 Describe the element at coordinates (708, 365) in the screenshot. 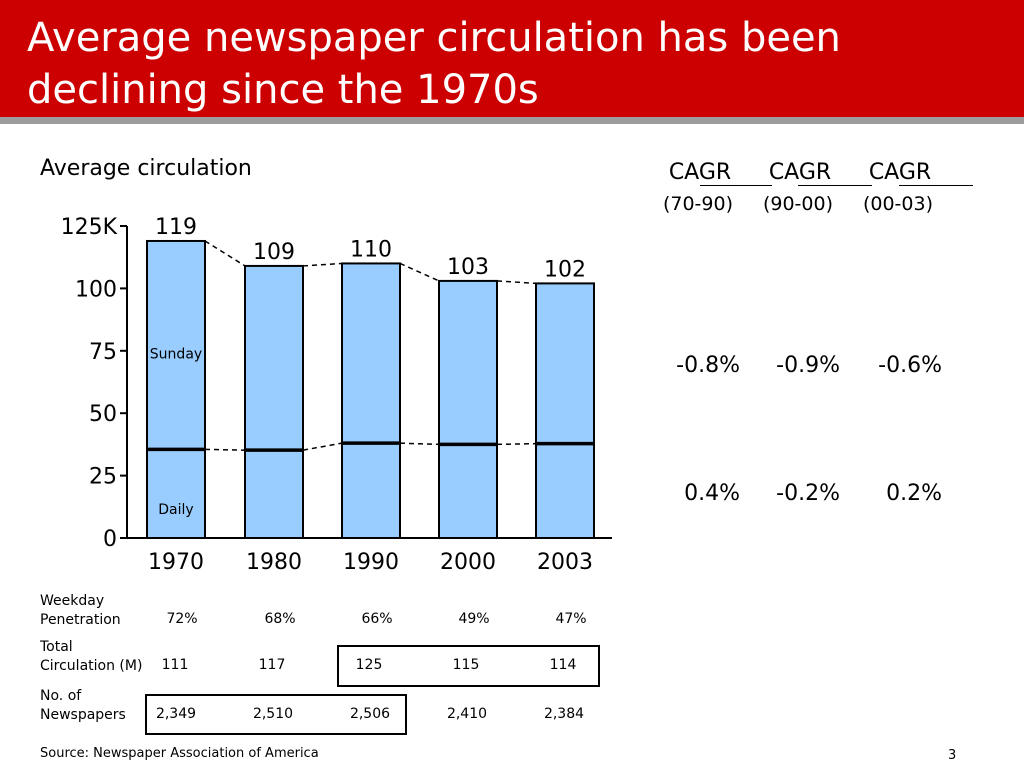

I see `cagr-sunday-1: -0.8%` at that location.